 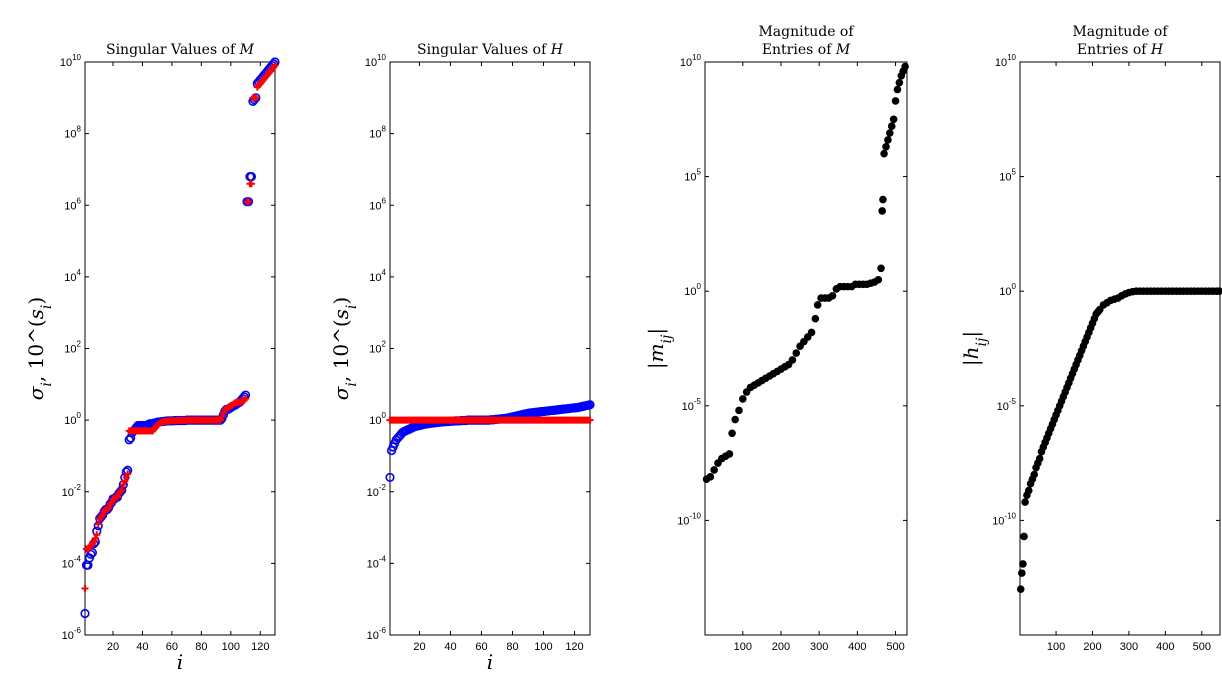 I want to click on ytick-label: 10², so click(x=72, y=348).